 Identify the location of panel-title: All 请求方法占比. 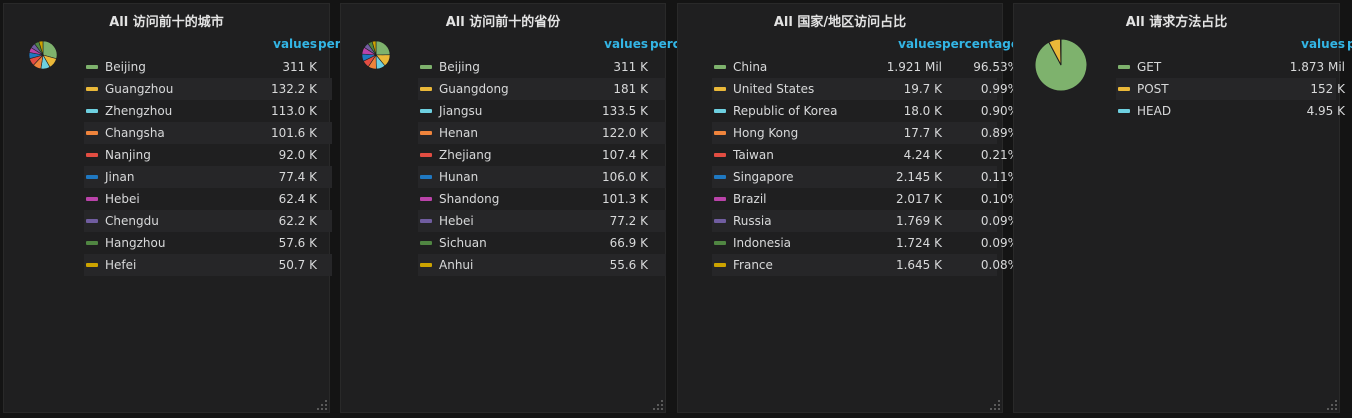
(1176, 22).